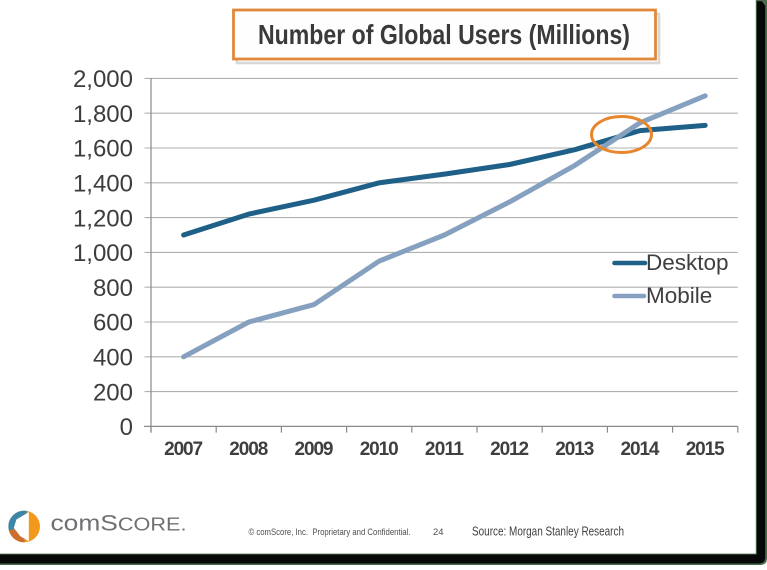  I want to click on svg-text: 2015, so click(705, 449).